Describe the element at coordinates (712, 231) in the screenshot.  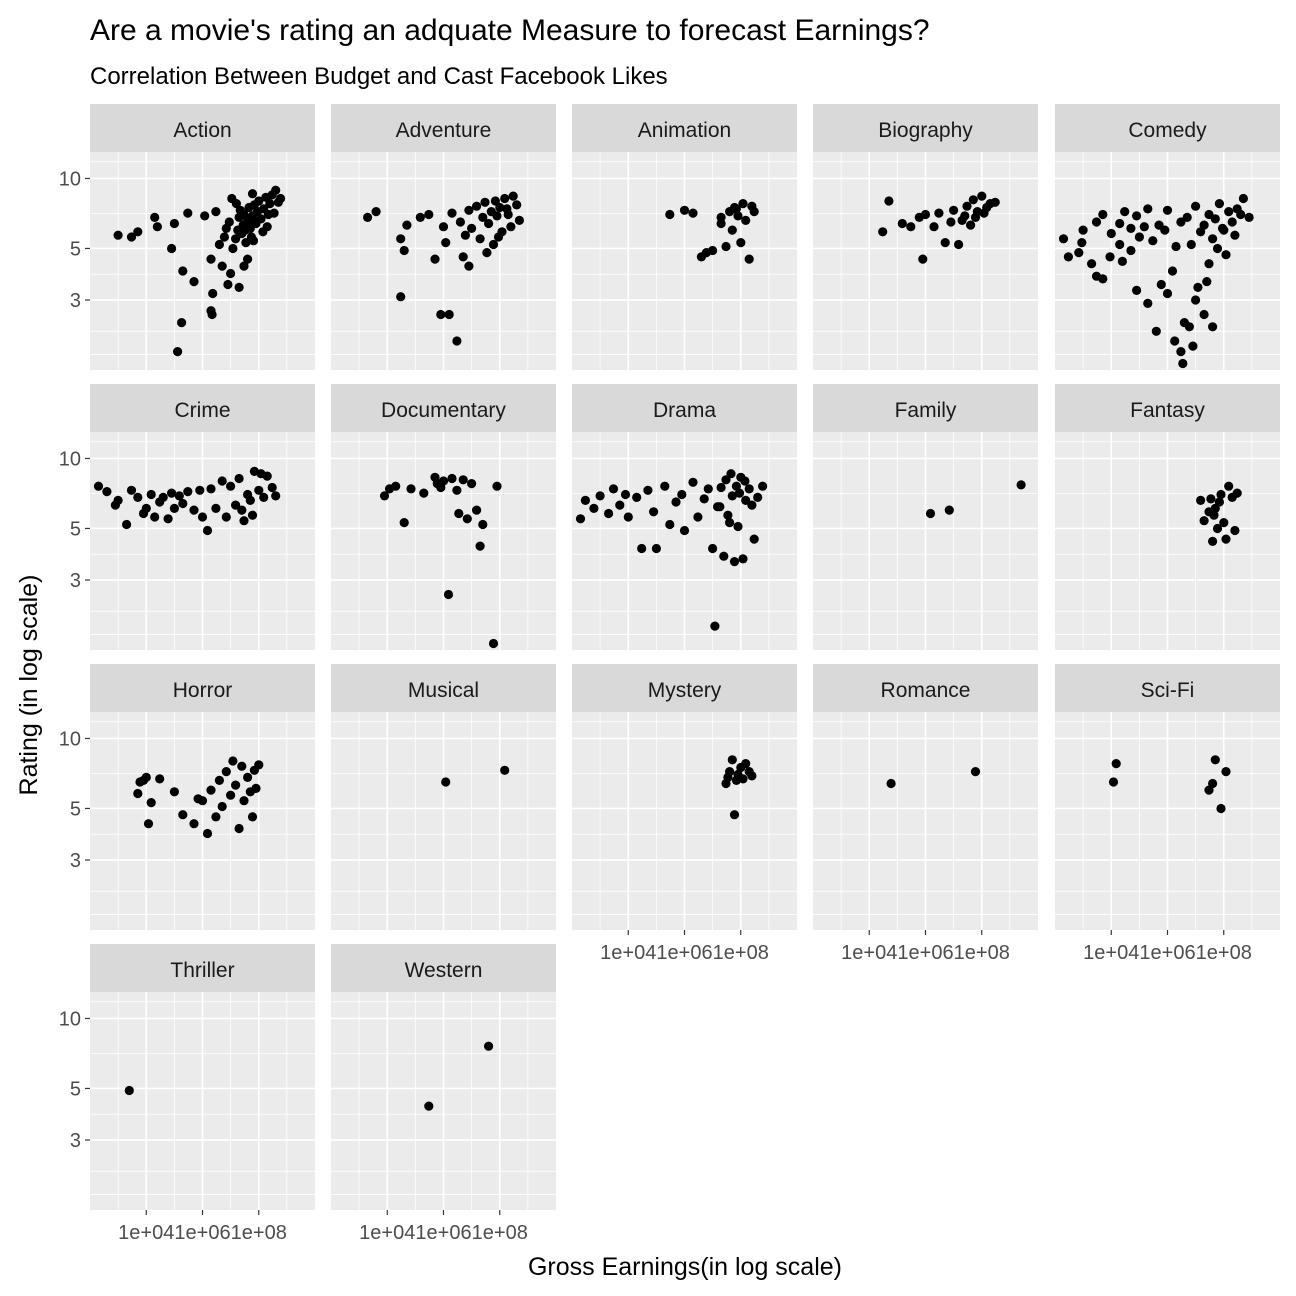
I see `points-animation` at that location.